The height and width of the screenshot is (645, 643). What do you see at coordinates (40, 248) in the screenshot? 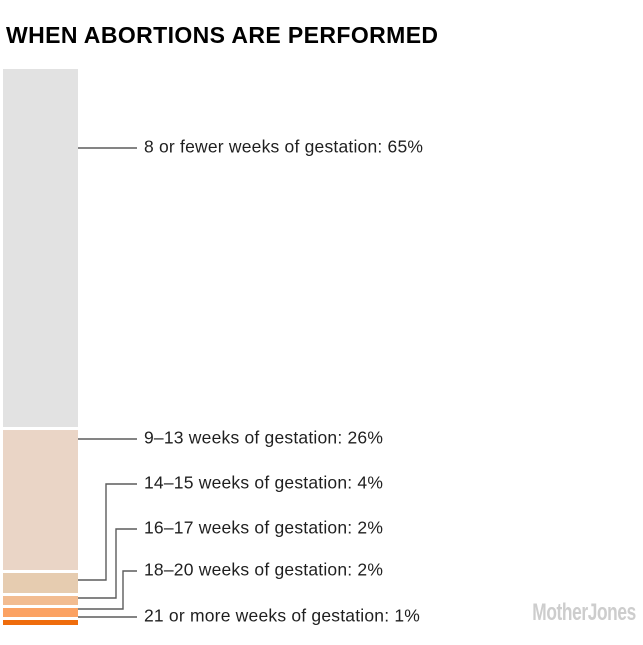
I see `bar-segment-8-or-fewer-weeks` at bounding box center [40, 248].